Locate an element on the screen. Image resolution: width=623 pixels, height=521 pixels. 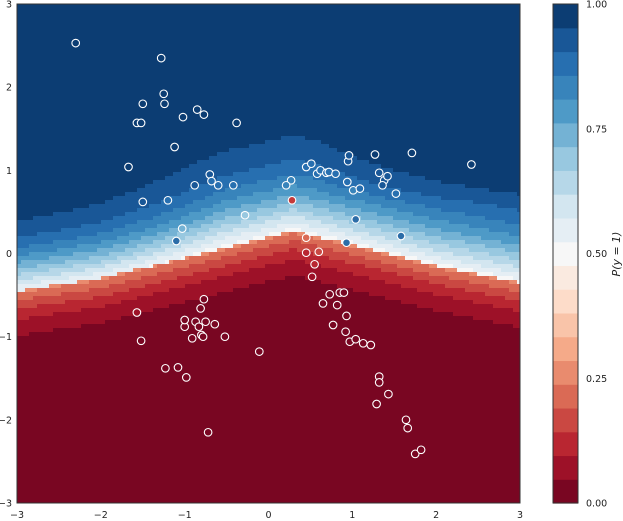
x-tick-label: −1 is located at coordinates (185, 515).